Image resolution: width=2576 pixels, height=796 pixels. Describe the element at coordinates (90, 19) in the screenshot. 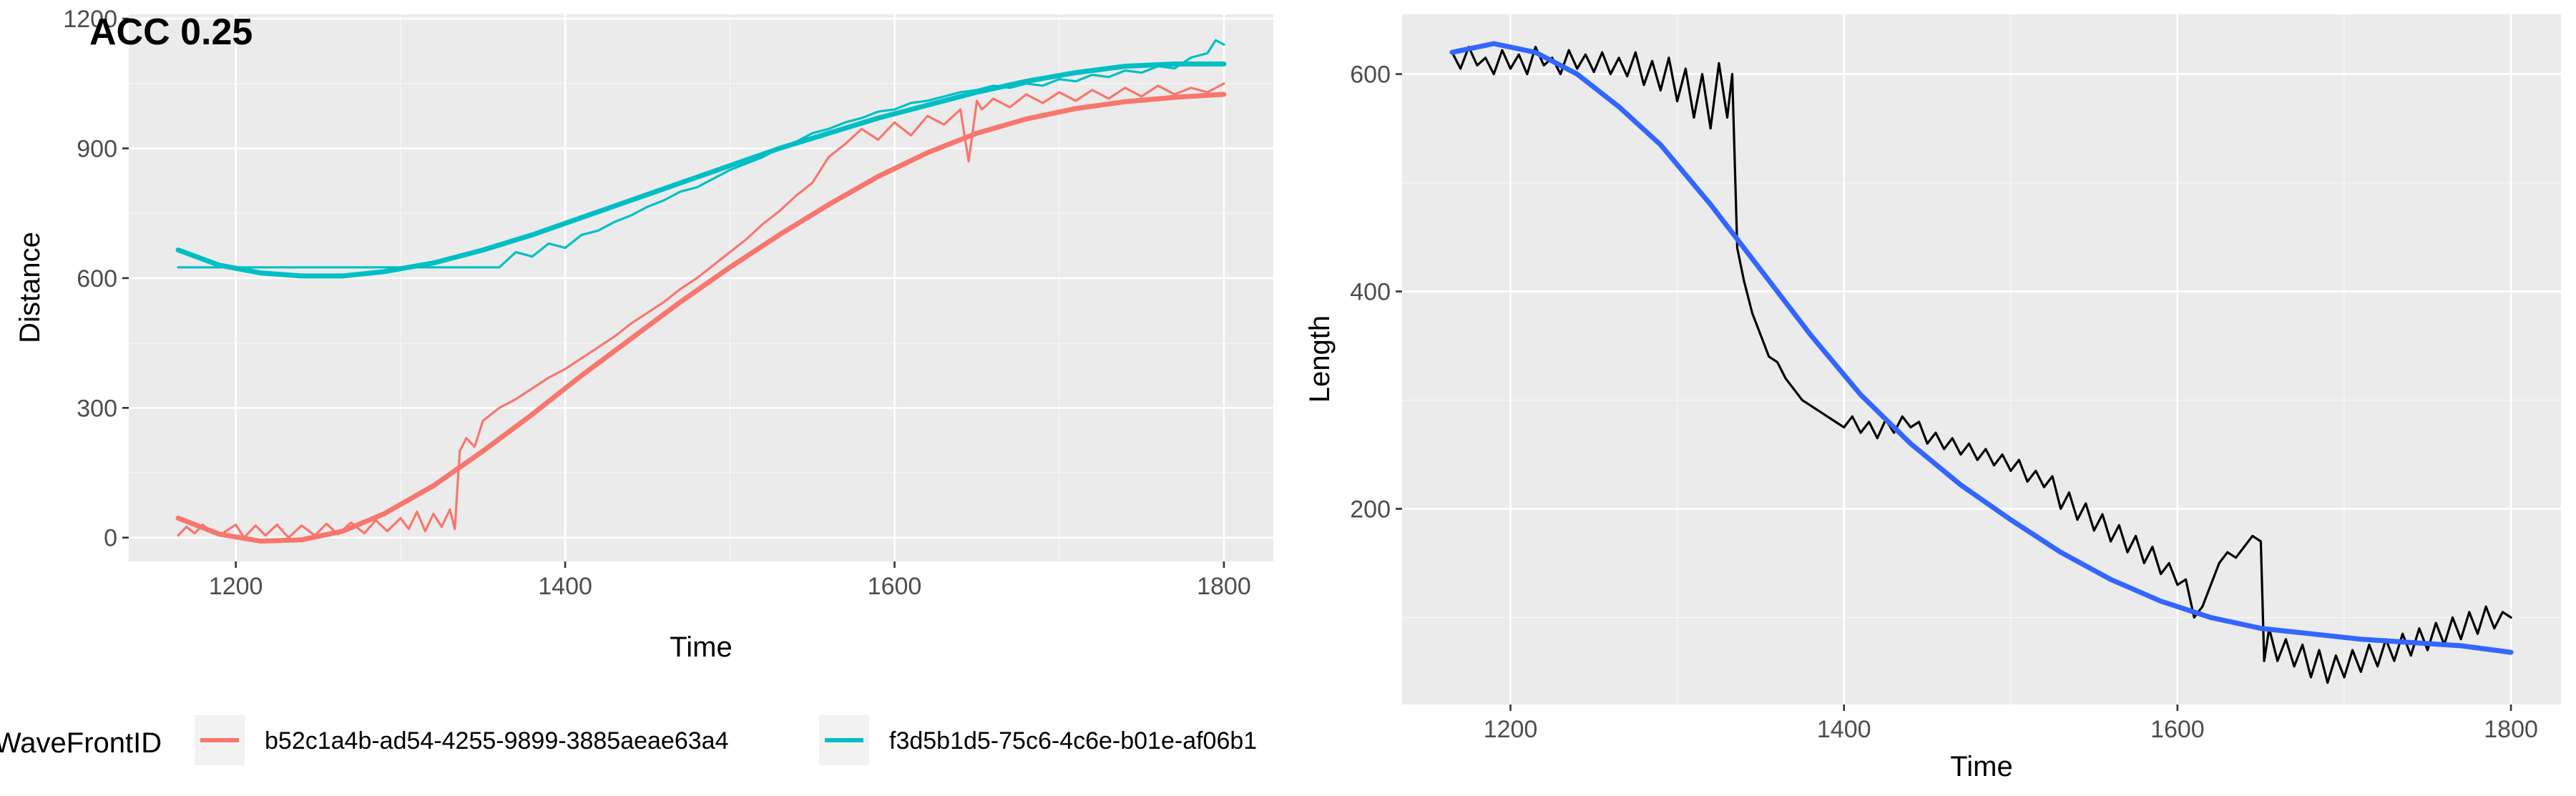

I see `left-y-tick-label: 1200` at that location.